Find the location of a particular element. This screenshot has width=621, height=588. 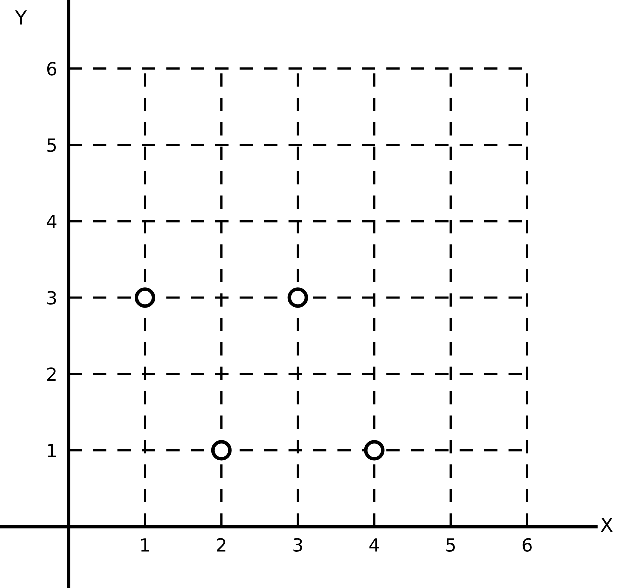

y-tick-label: 6 is located at coordinates (52, 69).